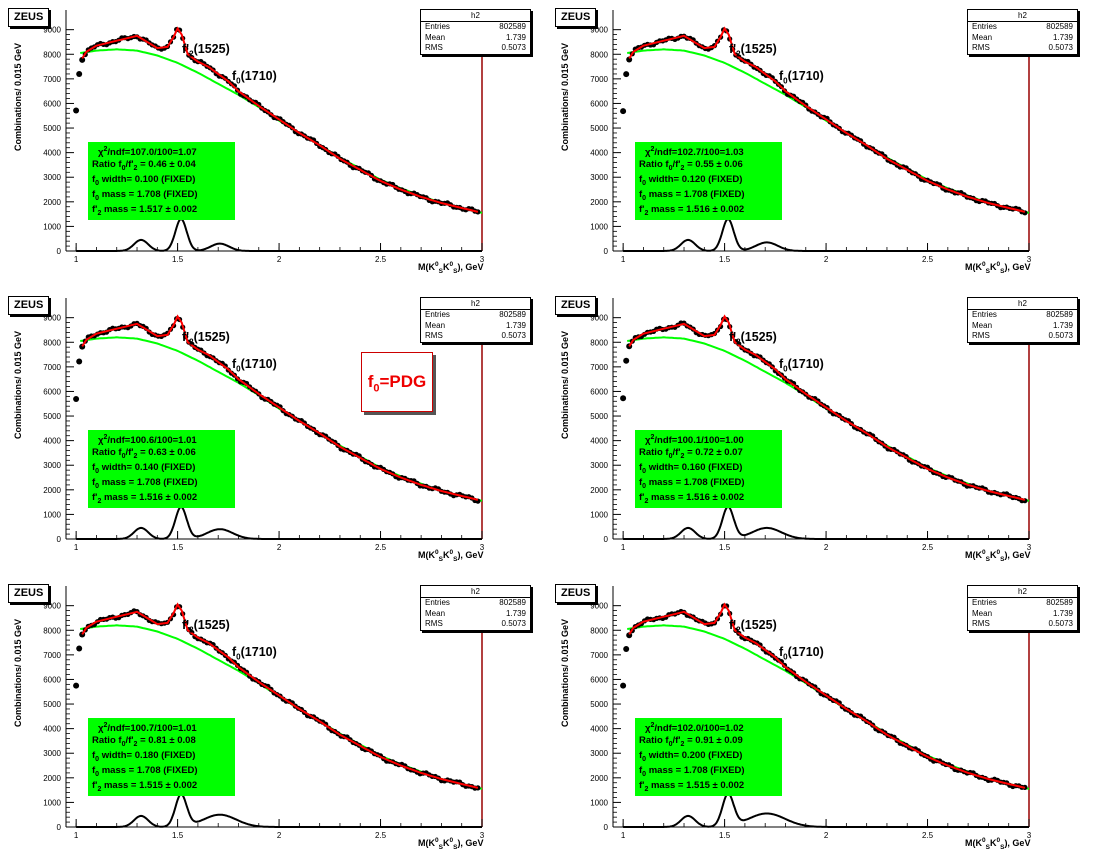  I want to click on stats-mean-value: 1.739, so click(515, 37).